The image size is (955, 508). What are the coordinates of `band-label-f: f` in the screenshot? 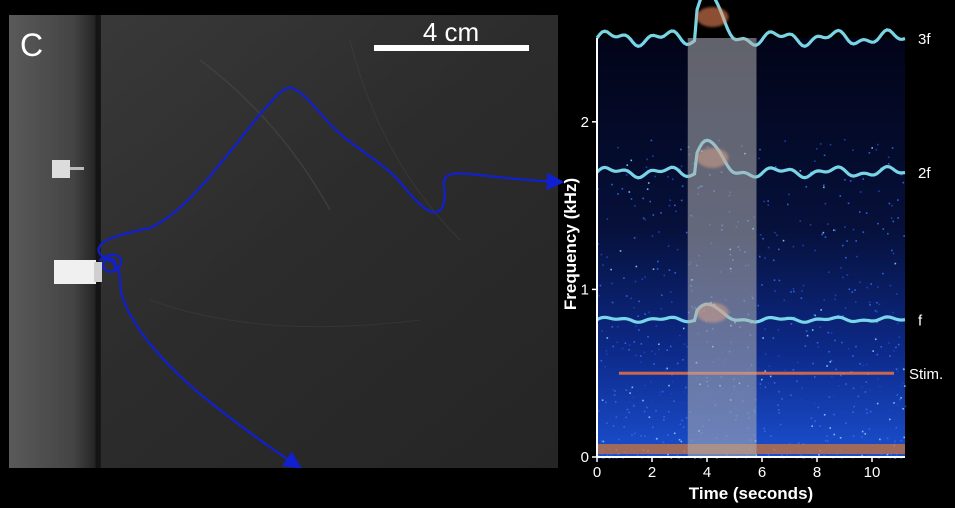 It's located at (920, 321).